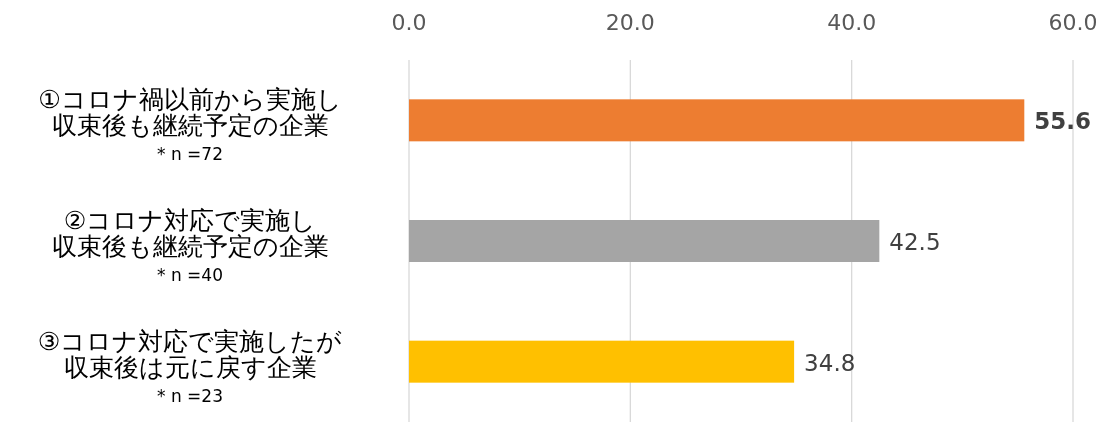 This screenshot has height=422, width=1097. Describe the element at coordinates (190, 125) in the screenshot. I see `y-tick-label: ①コロナ禍以前から実施し収束後も継続予定の企業 * n =72` at that location.